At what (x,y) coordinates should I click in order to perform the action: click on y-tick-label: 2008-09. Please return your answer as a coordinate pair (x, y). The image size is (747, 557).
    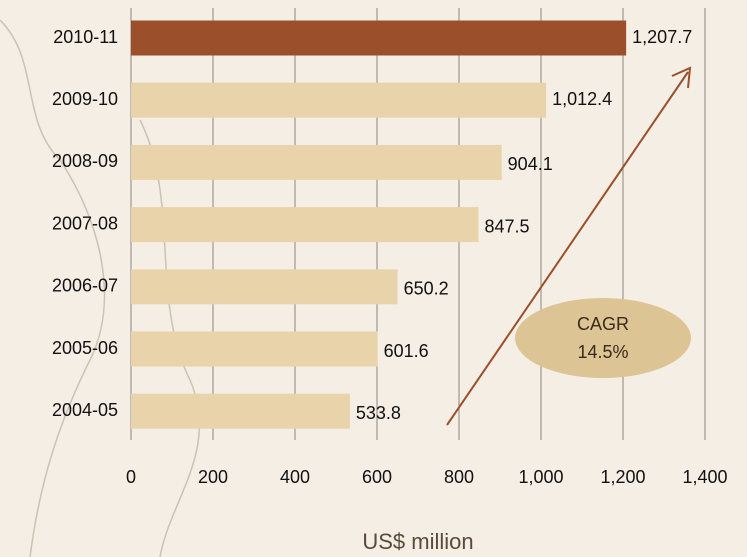
    Looking at the image, I should click on (85, 161).